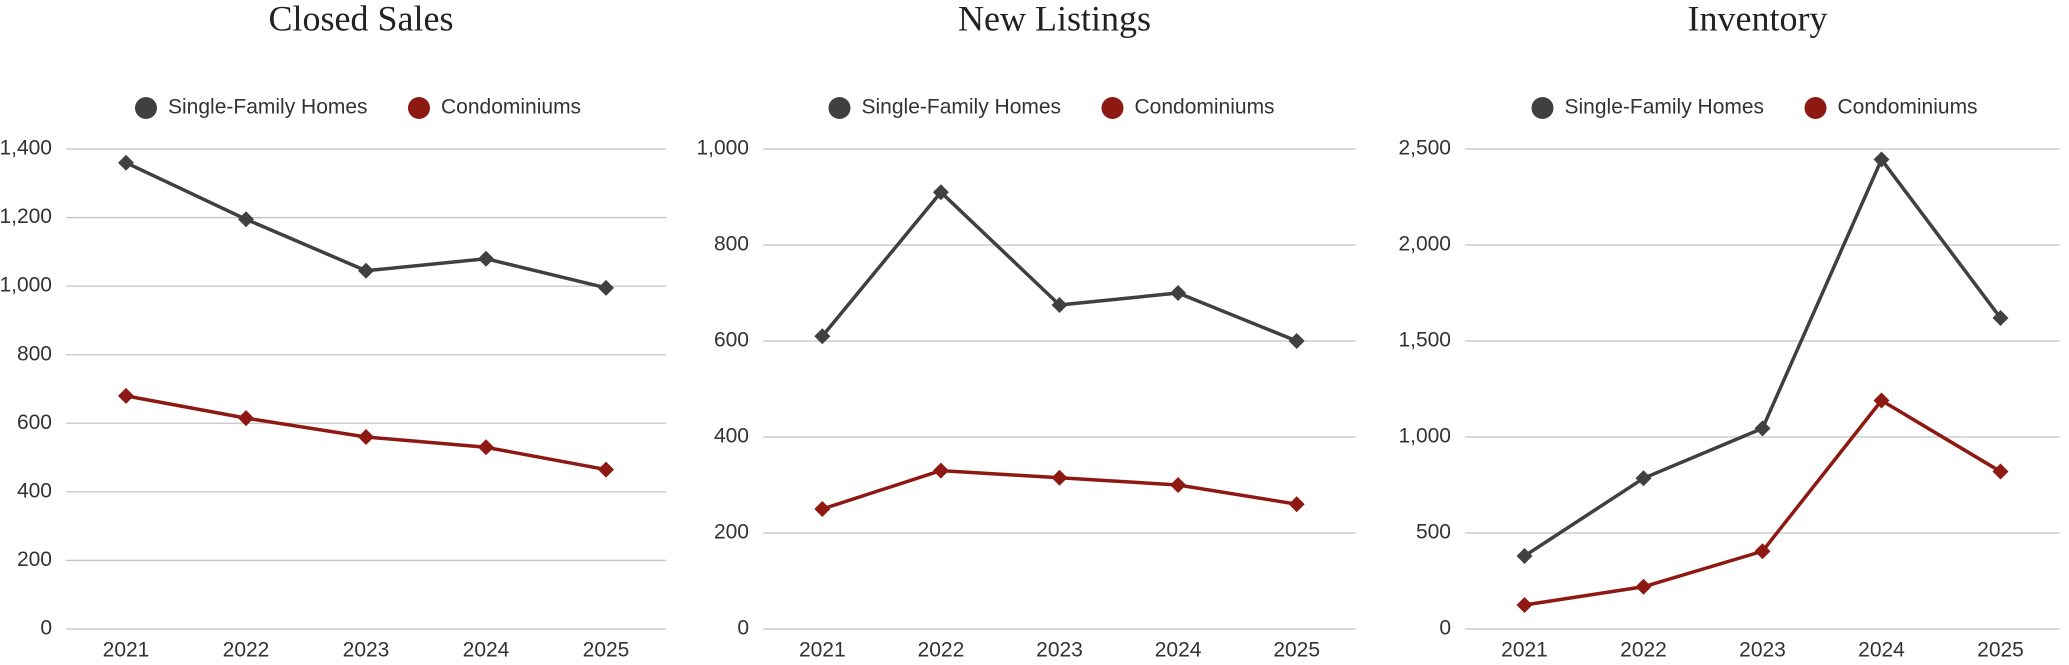 The height and width of the screenshot is (665, 2069). I want to click on chart-title: Inventory, so click(1758, 19).